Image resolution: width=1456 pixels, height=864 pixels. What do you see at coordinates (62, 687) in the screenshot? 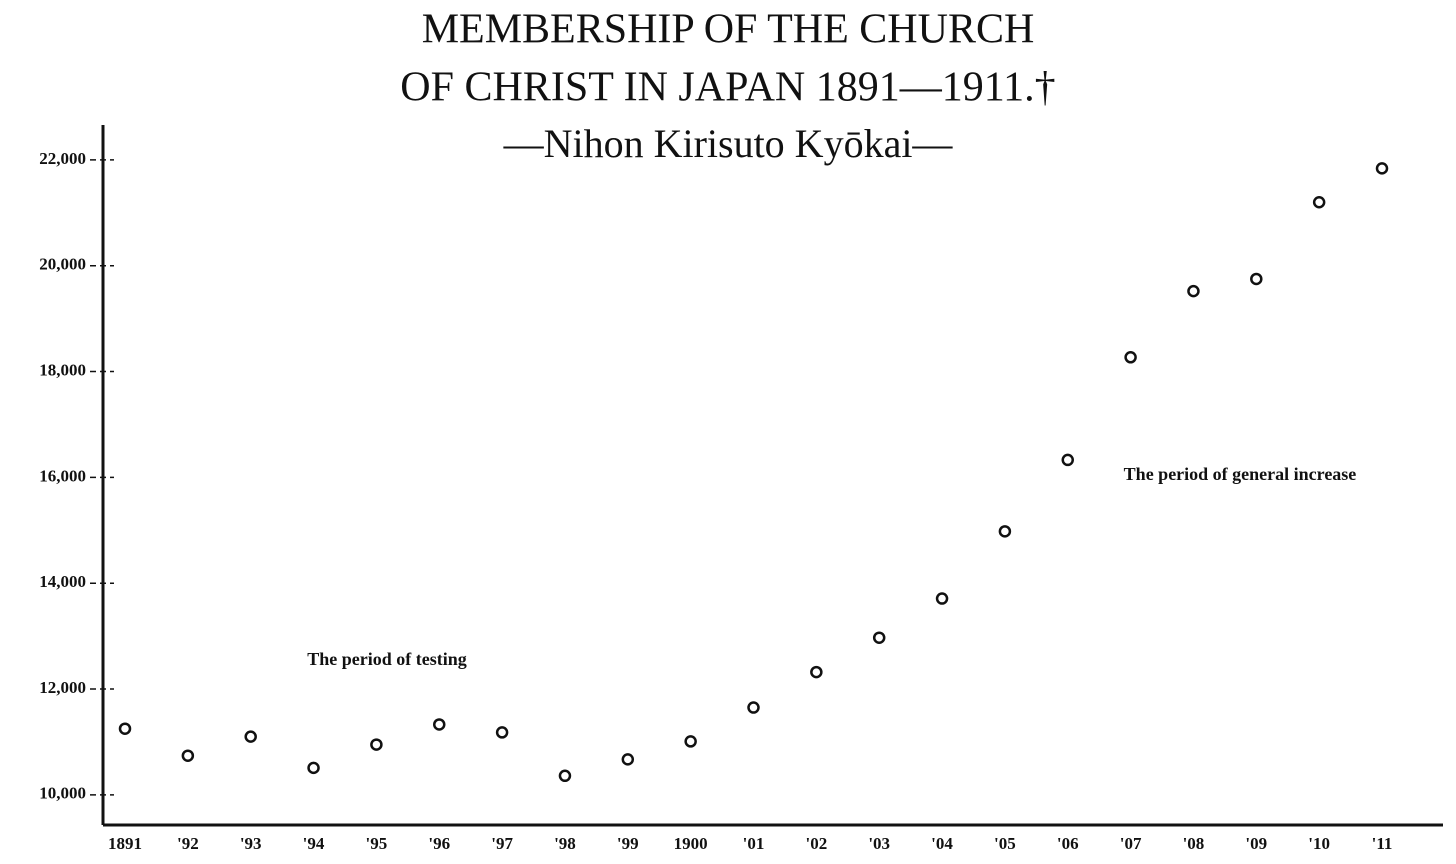
I see `y-tick-label: 12,000` at bounding box center [62, 687].